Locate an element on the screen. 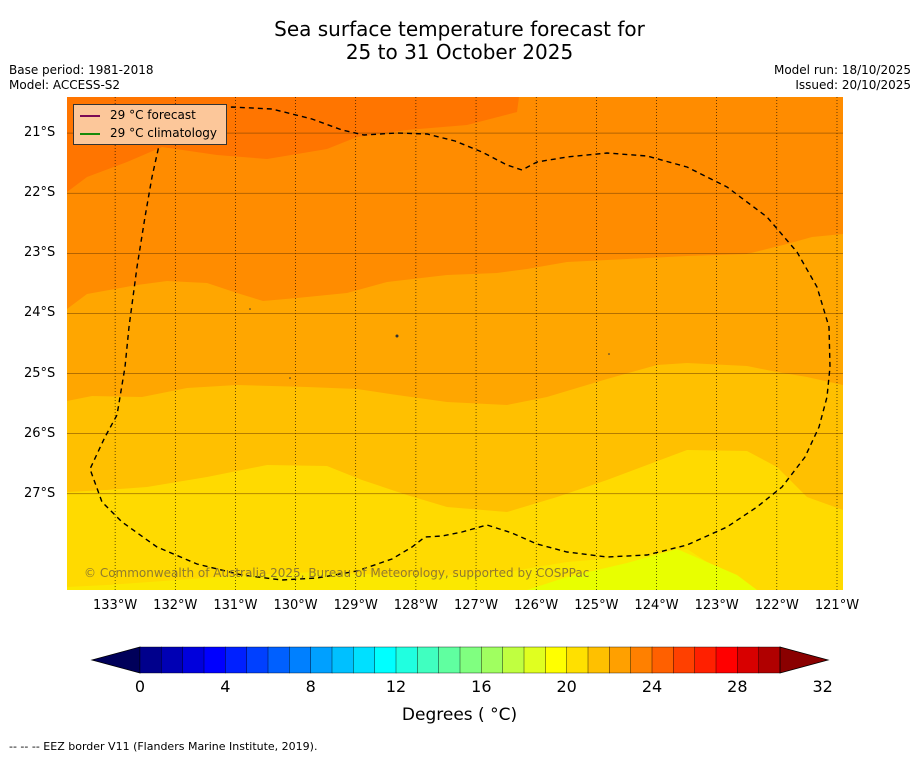 Image resolution: width=919 pixels, height=758 pixels. longitude-label: 129°W is located at coordinates (355, 605).